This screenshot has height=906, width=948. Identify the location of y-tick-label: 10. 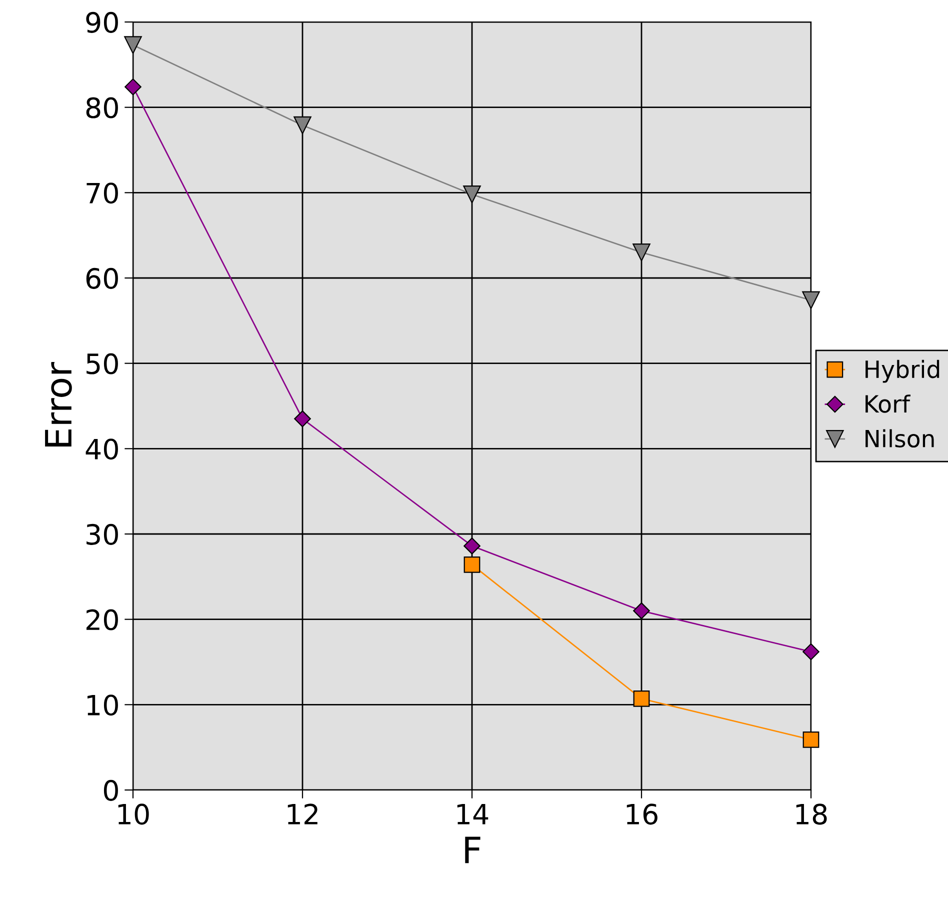
(103, 705).